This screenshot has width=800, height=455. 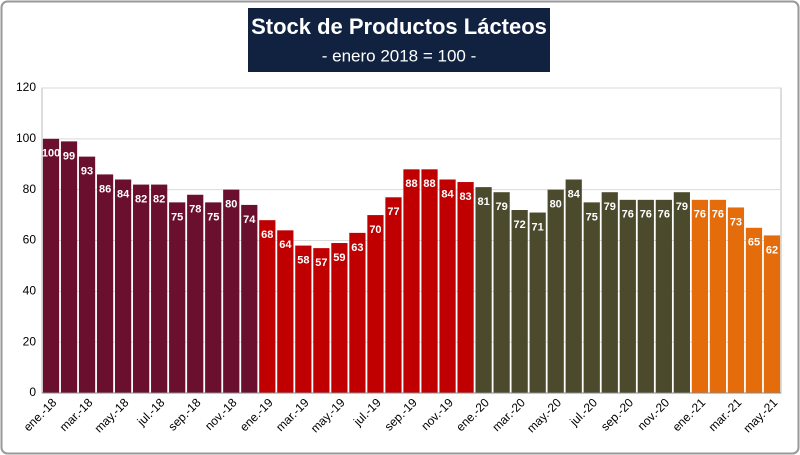 What do you see at coordinates (69, 156) in the screenshot?
I see `value-label: 99` at bounding box center [69, 156].